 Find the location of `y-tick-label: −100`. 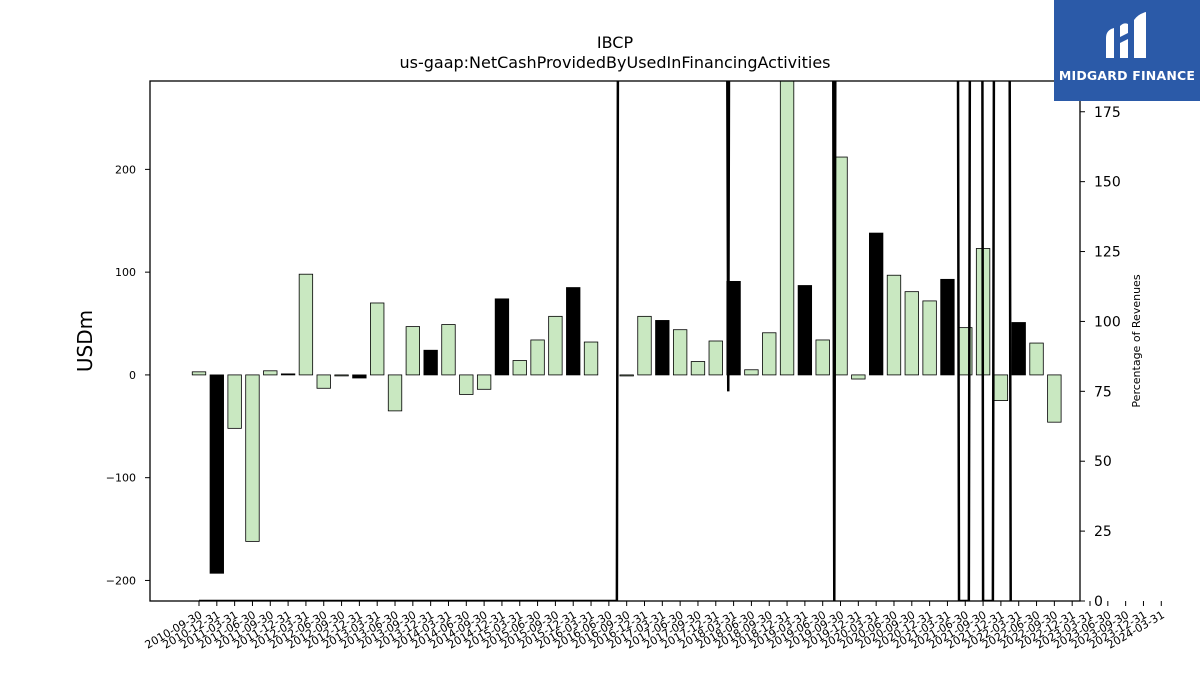

y-tick-label: −100 is located at coordinates (121, 478).